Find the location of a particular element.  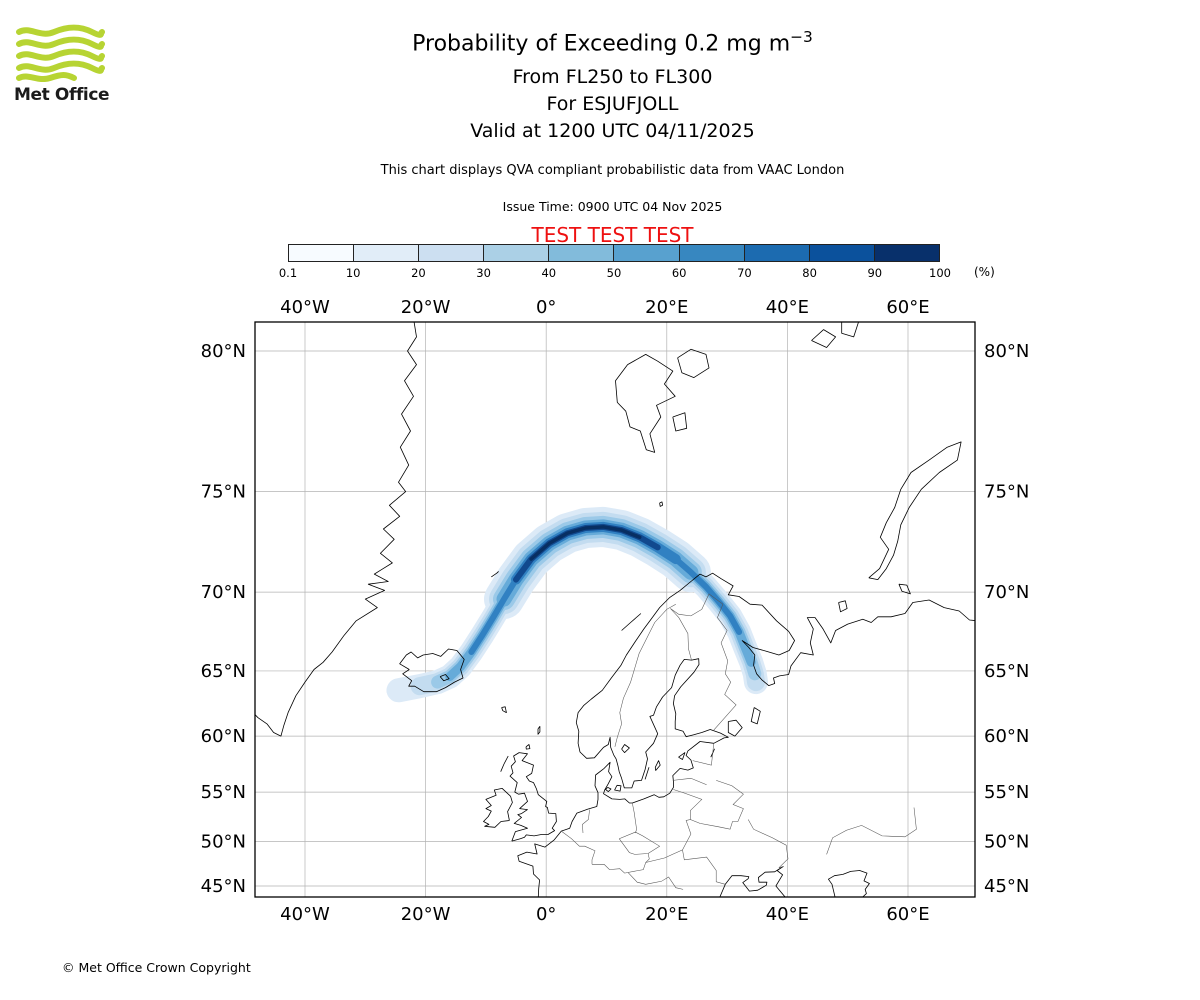

ash-plume is located at coordinates (577, 604).